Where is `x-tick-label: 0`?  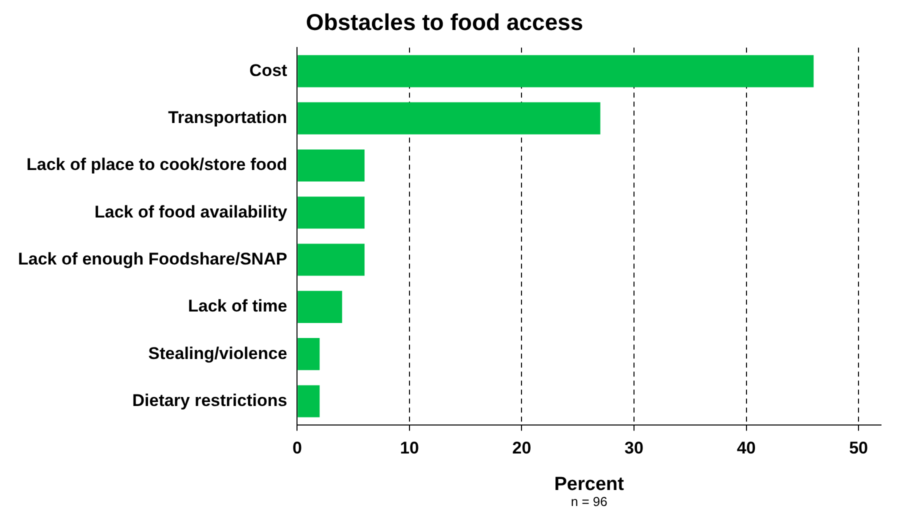
x-tick-label: 0 is located at coordinates (297, 448).